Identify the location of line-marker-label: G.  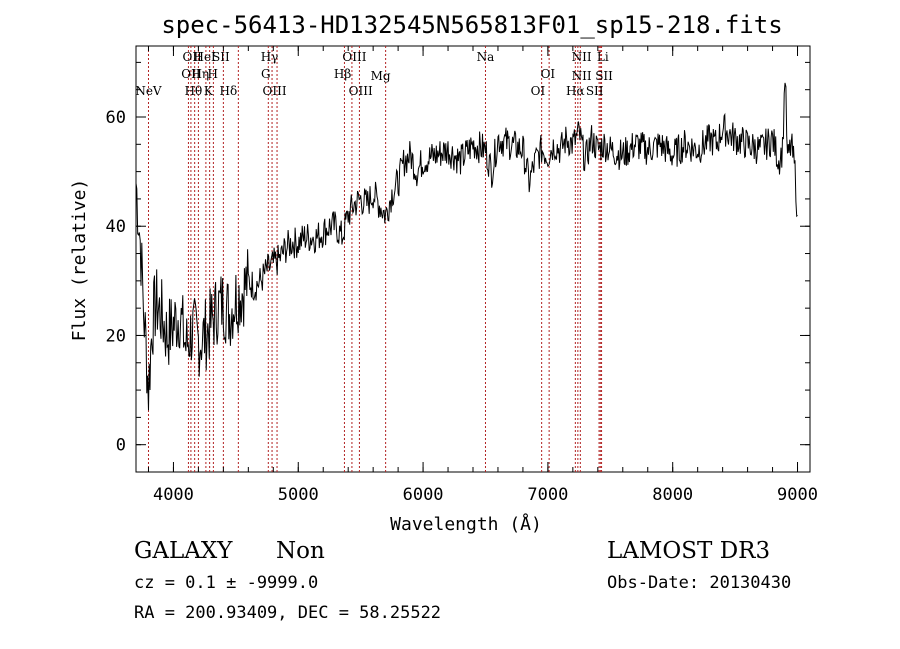
(266, 74).